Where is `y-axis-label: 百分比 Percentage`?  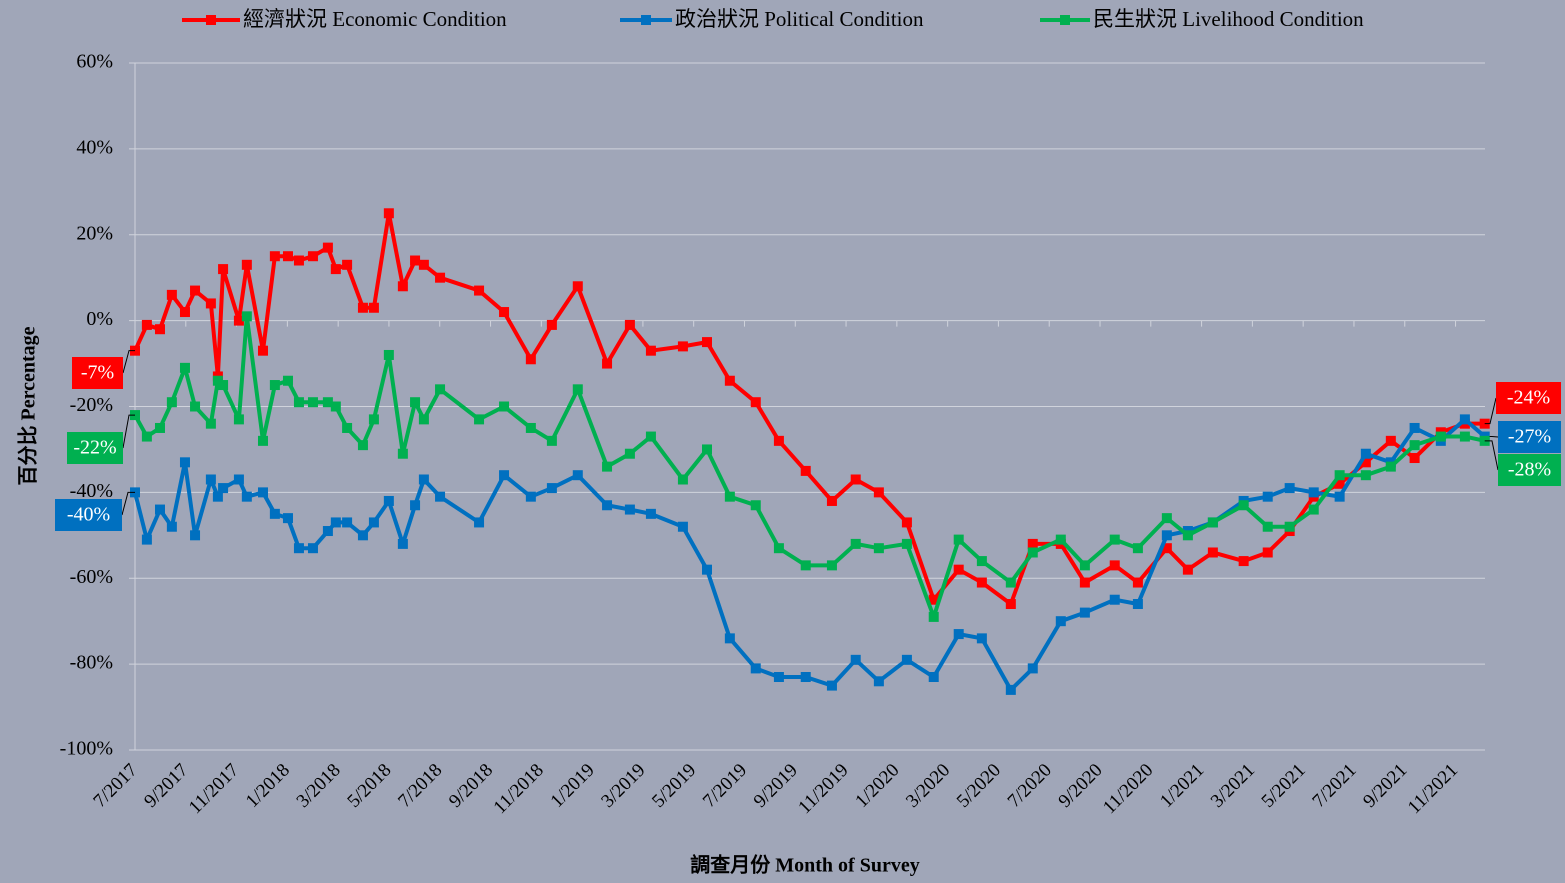 y-axis-label: 百分比 Percentage is located at coordinates (28, 405).